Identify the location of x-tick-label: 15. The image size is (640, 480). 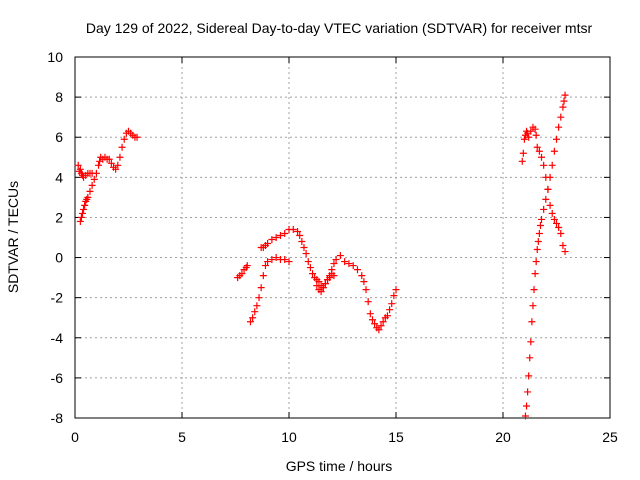
(396, 437).